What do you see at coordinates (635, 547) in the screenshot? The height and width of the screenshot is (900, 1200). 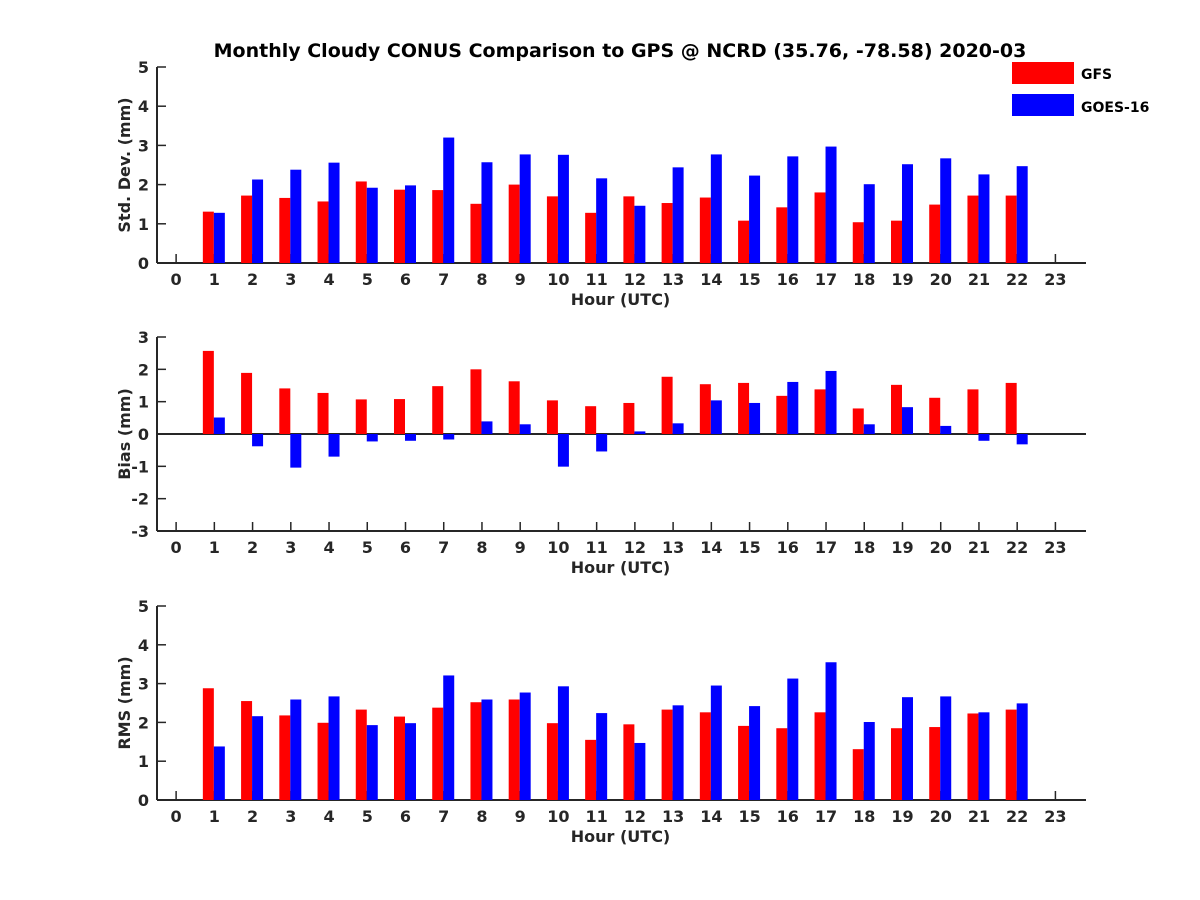 I see `bias-x-tick-label: 12` at bounding box center [635, 547].